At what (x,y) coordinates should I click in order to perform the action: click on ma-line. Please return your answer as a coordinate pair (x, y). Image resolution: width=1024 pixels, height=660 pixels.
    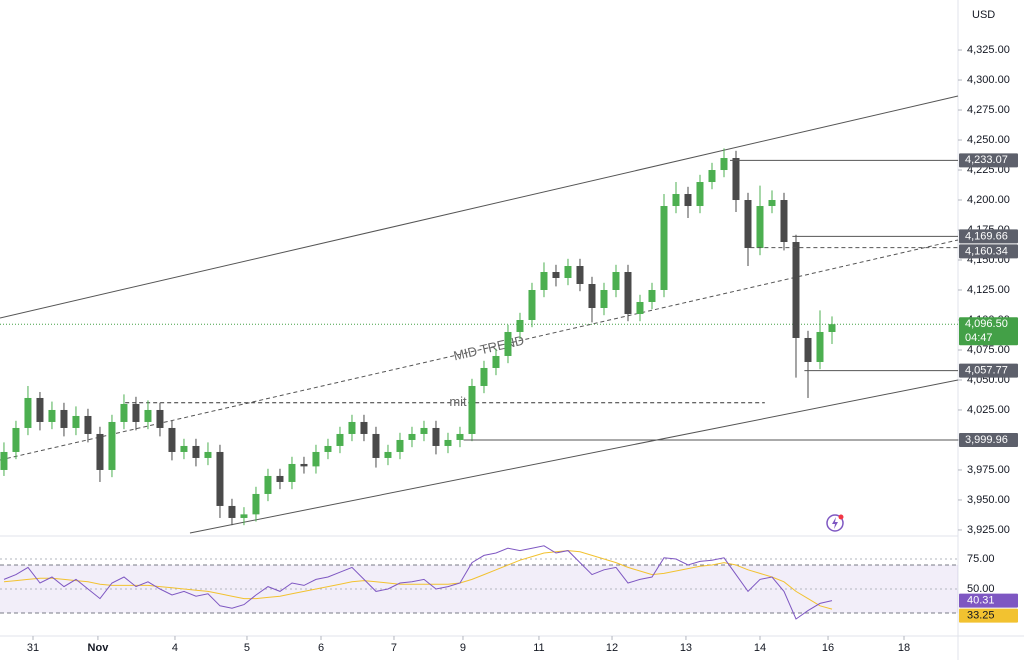
    Looking at the image, I should click on (418, 580).